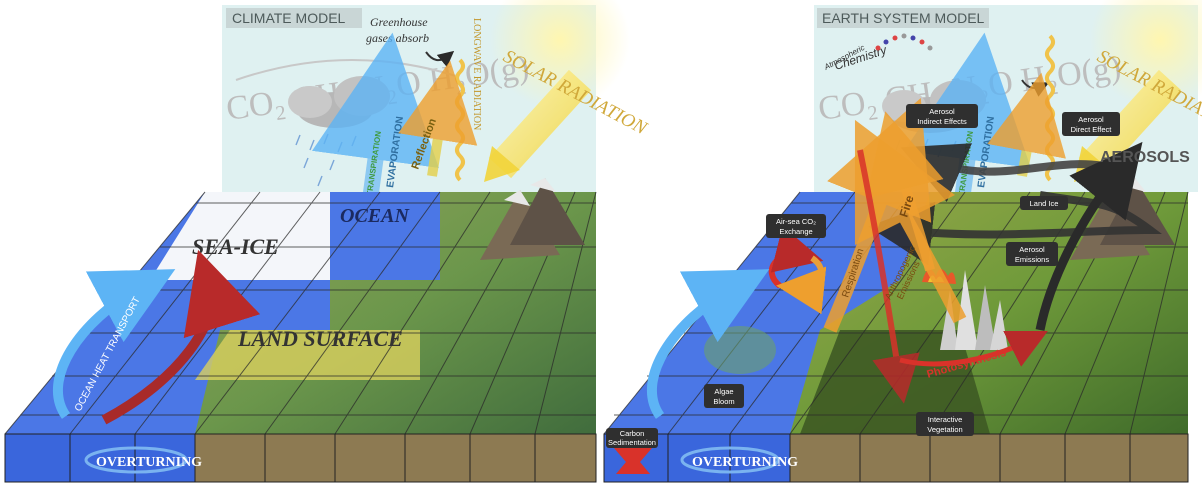  What do you see at coordinates (1032, 249) in the screenshot?
I see `aerosol-emissions-line1: Aerosol` at bounding box center [1032, 249].